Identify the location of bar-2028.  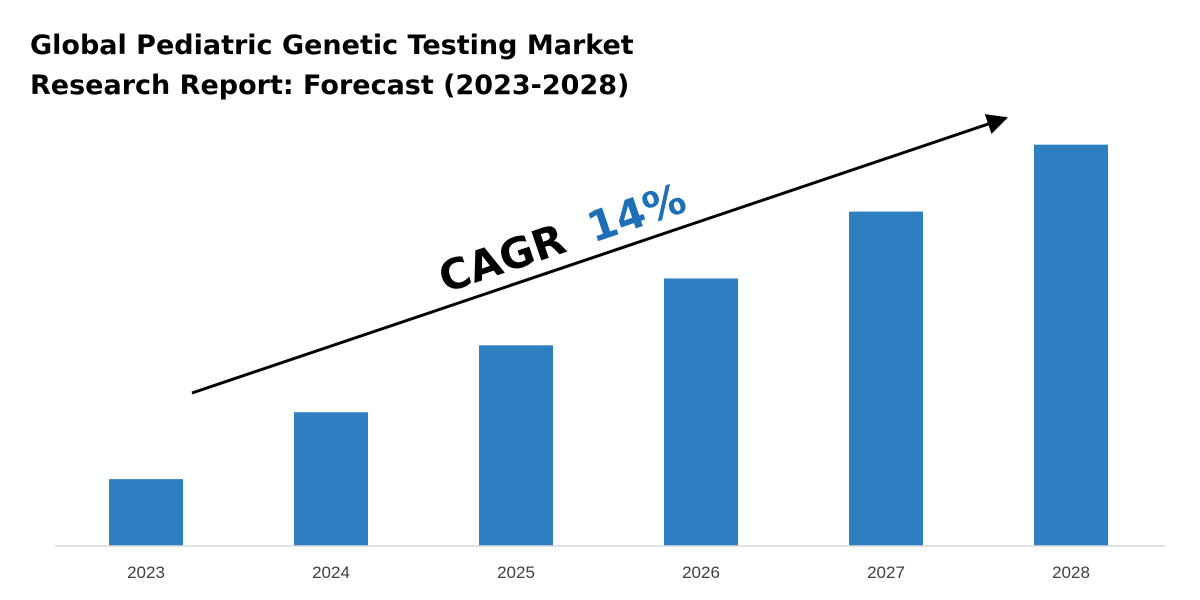
(1071, 345).